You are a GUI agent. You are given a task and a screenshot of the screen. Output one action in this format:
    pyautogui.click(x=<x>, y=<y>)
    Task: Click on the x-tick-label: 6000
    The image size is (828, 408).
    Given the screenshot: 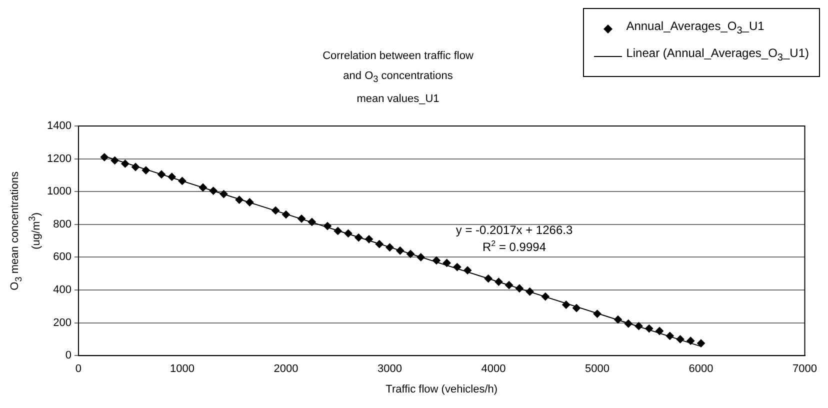 What is the action you would take?
    pyautogui.click(x=701, y=369)
    